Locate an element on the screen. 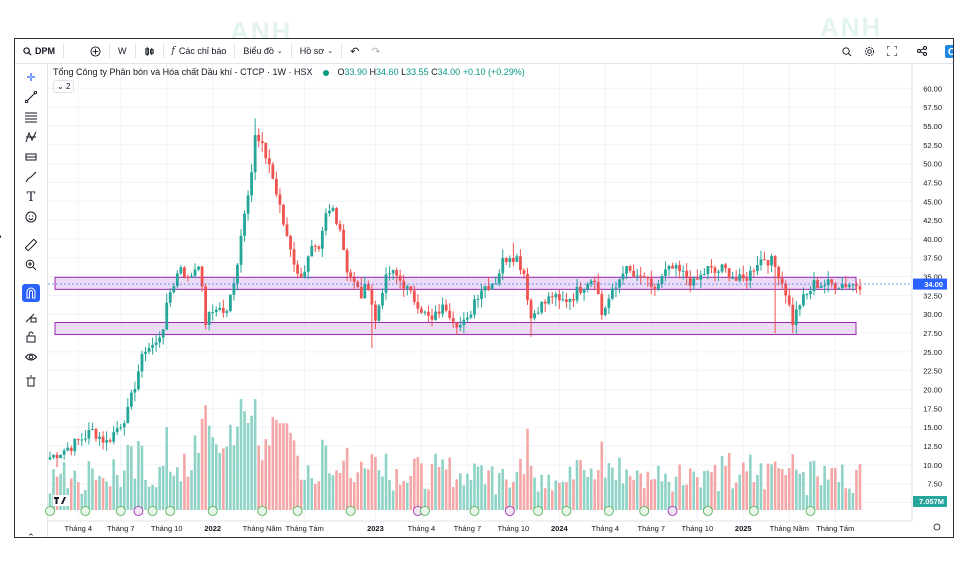  trendline-icon is located at coordinates (31, 97).